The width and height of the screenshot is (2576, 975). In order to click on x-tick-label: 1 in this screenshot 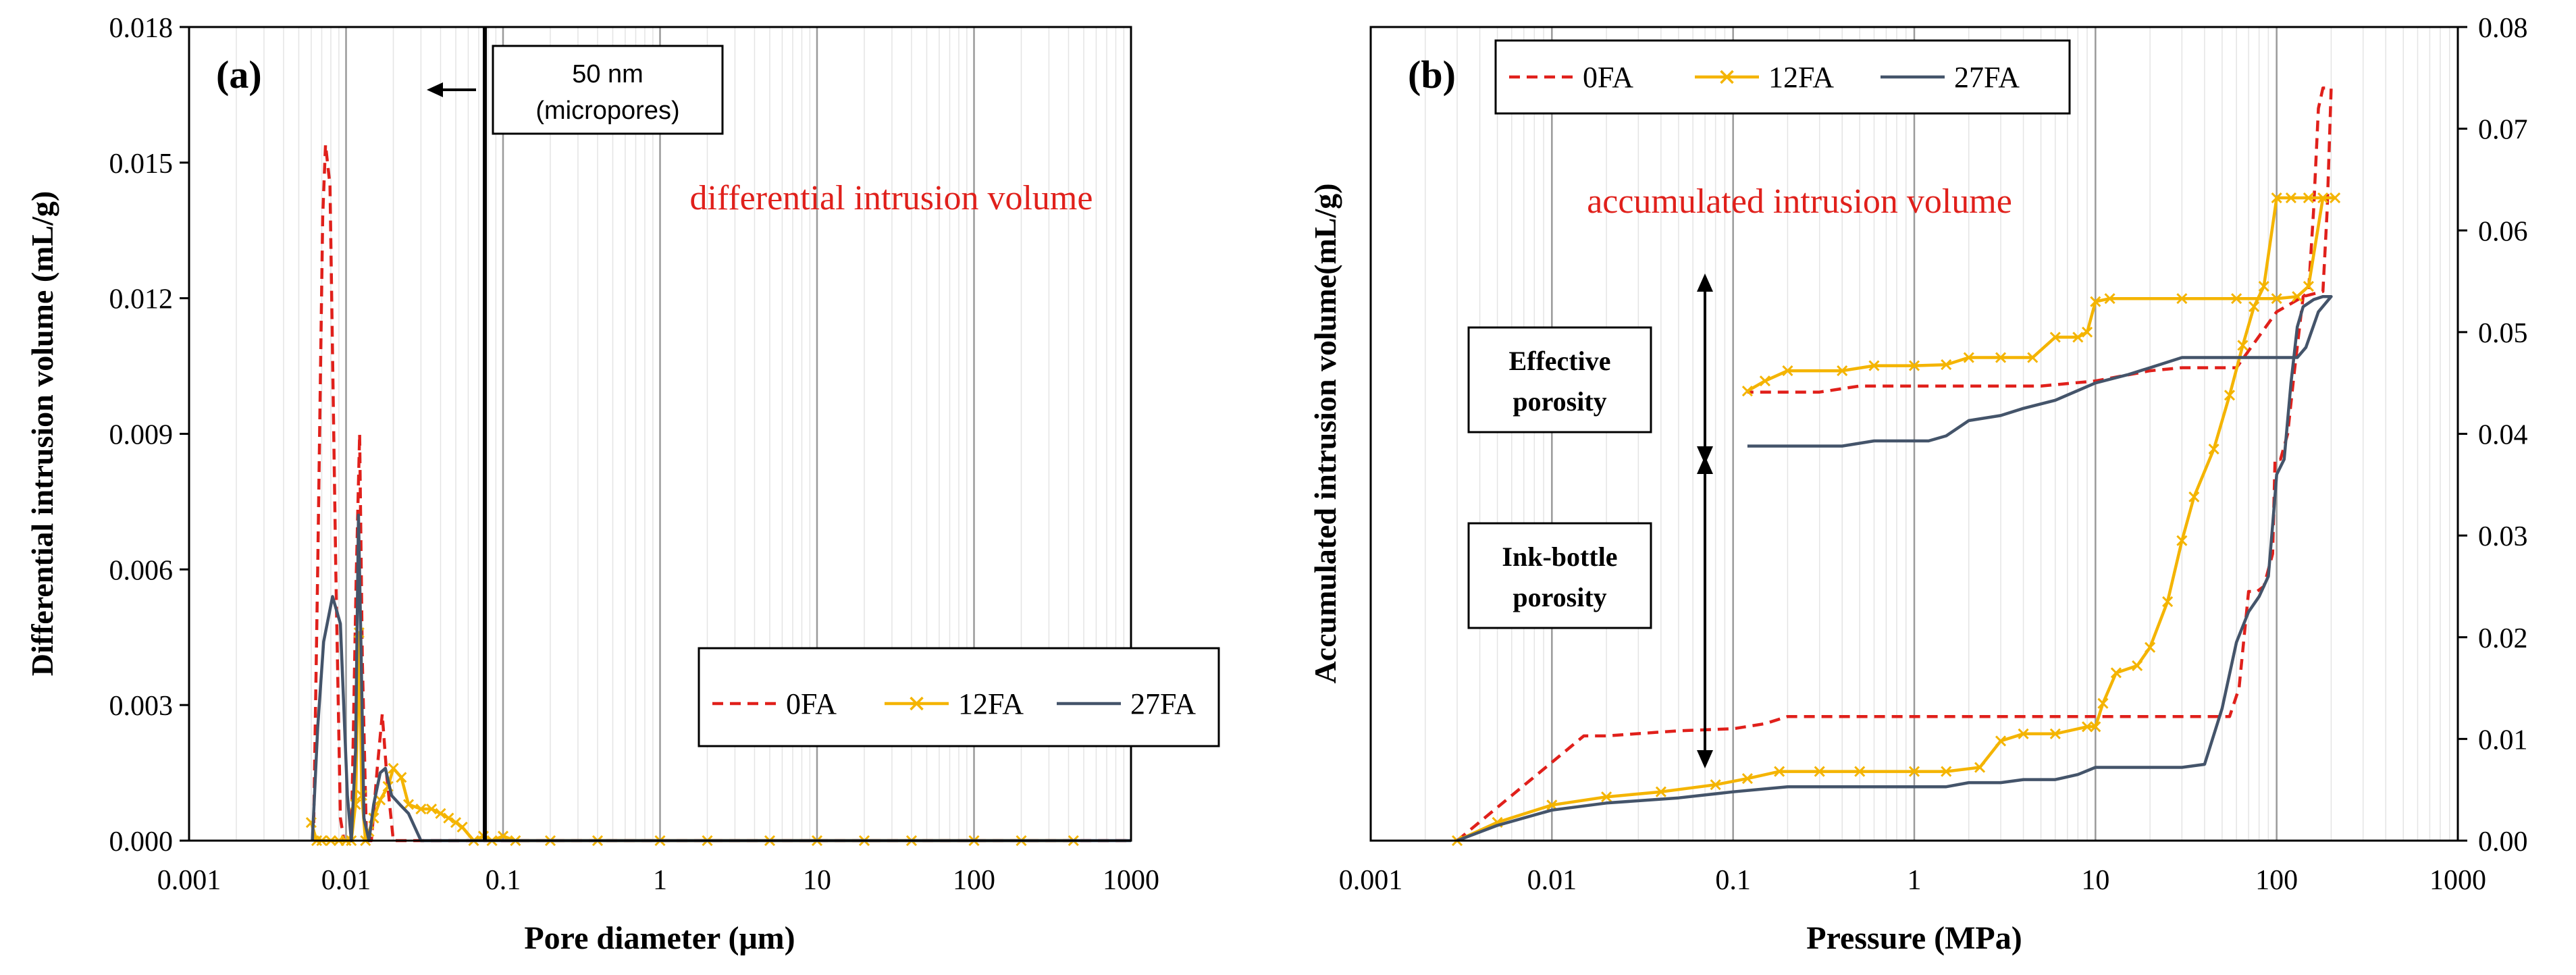, I will do `click(660, 881)`.